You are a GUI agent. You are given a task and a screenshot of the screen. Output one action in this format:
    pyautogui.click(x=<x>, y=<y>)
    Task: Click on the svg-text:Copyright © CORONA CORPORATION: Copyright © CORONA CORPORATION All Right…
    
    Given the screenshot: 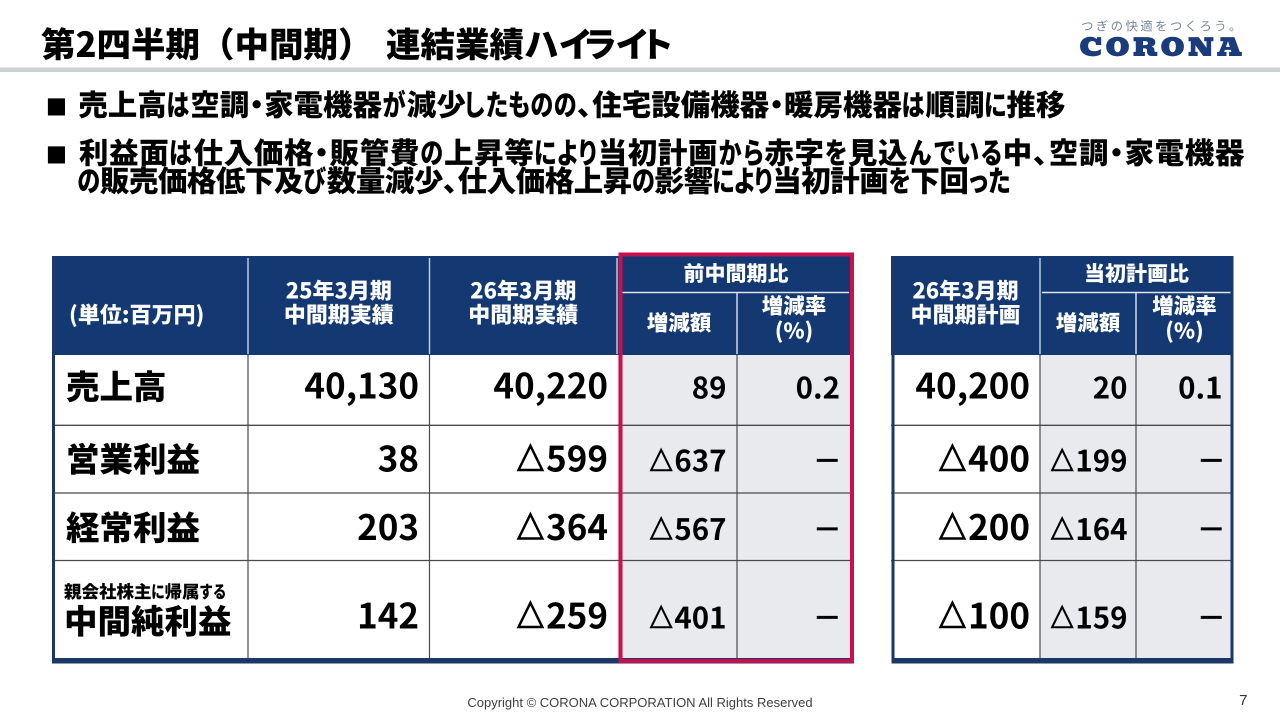 What is the action you would take?
    pyautogui.click(x=639, y=702)
    